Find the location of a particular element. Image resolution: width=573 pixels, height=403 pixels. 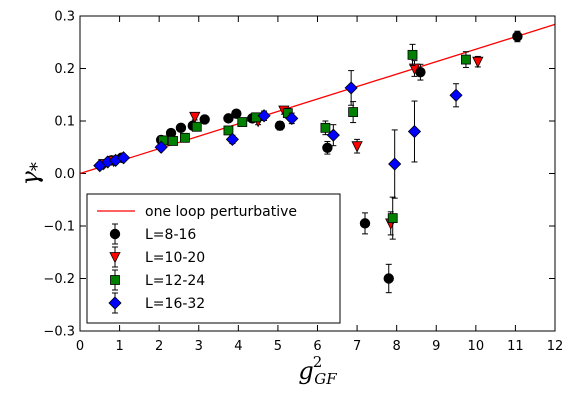

legend-item-l-10-20: L=10-20 is located at coordinates (157, 257).